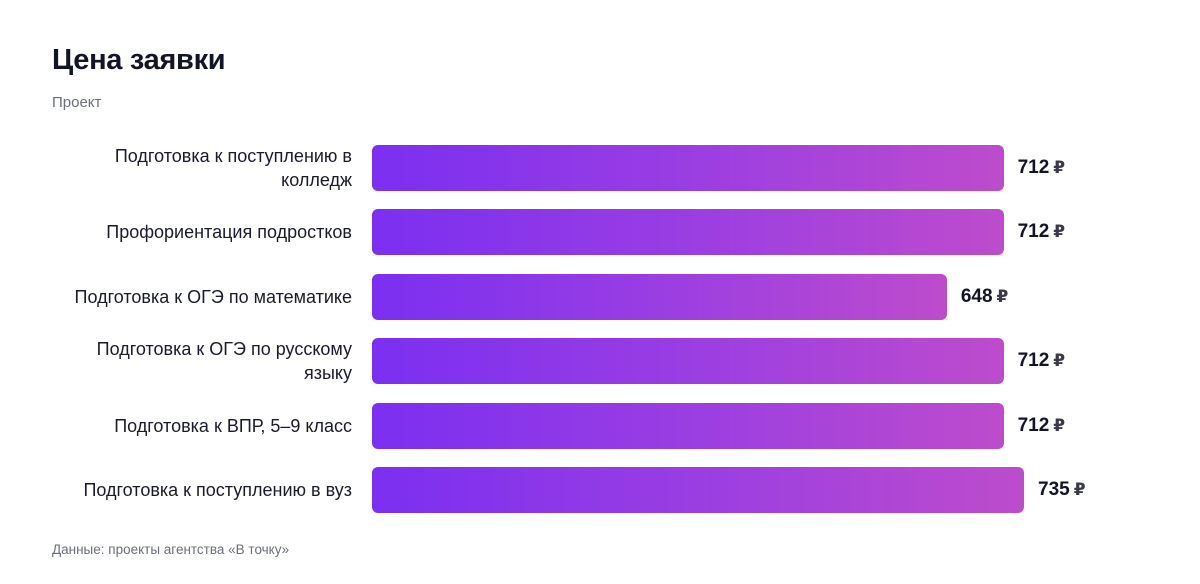 This screenshot has width=1200, height=584. What do you see at coordinates (224, 361) in the screenshot?
I see `category-label: Подготовка к ОГЭ по русскому языку` at bounding box center [224, 361].